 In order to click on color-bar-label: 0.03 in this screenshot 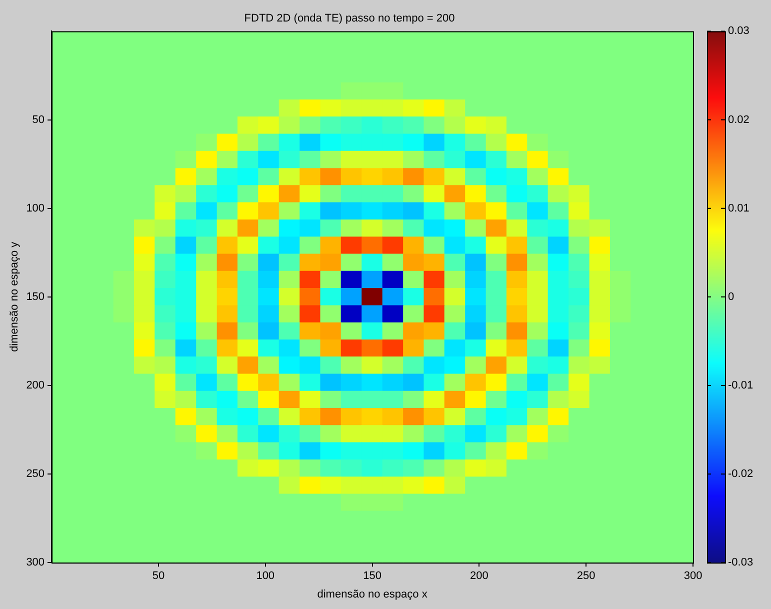, I will do `click(739, 31)`.